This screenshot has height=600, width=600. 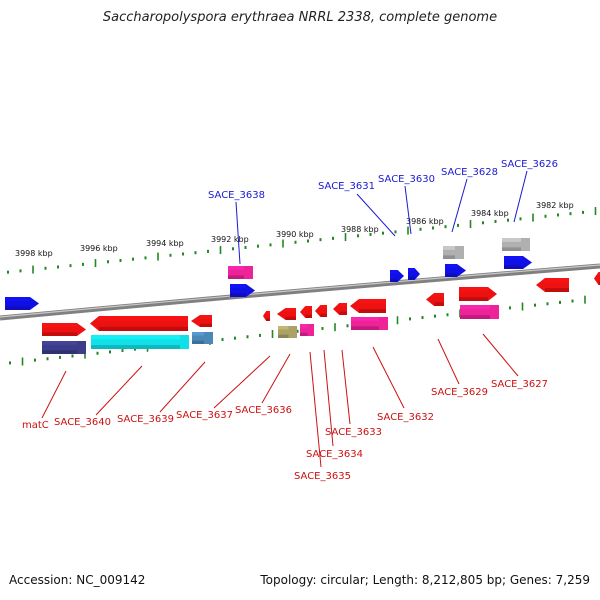 What do you see at coordinates (230, 239) in the screenshot?
I see `ruler-label: 3992 kbp` at bounding box center [230, 239].